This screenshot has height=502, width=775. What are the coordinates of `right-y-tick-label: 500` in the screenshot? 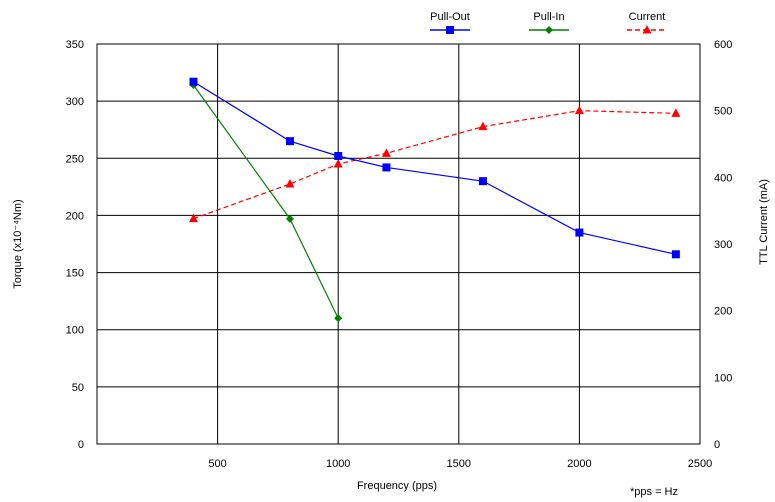 It's located at (723, 112).